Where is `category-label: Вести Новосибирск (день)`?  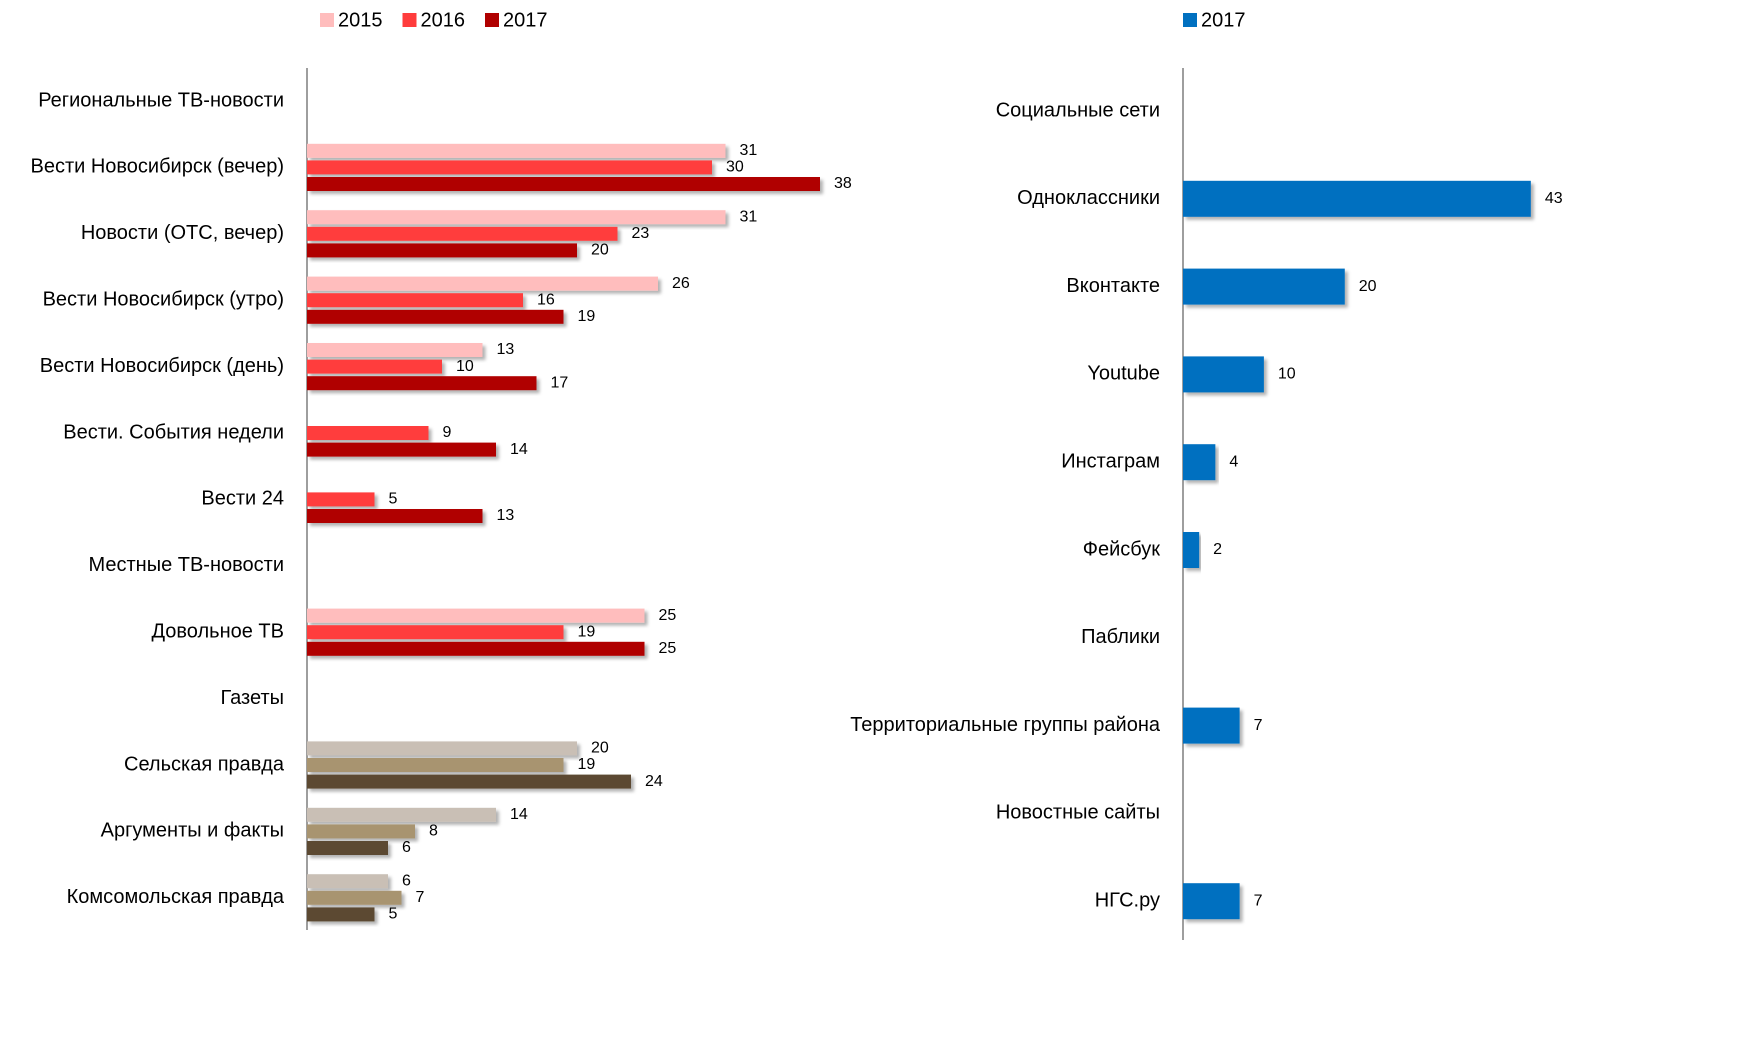
category-label: Вести Новосибирск (день) is located at coordinates (162, 366).